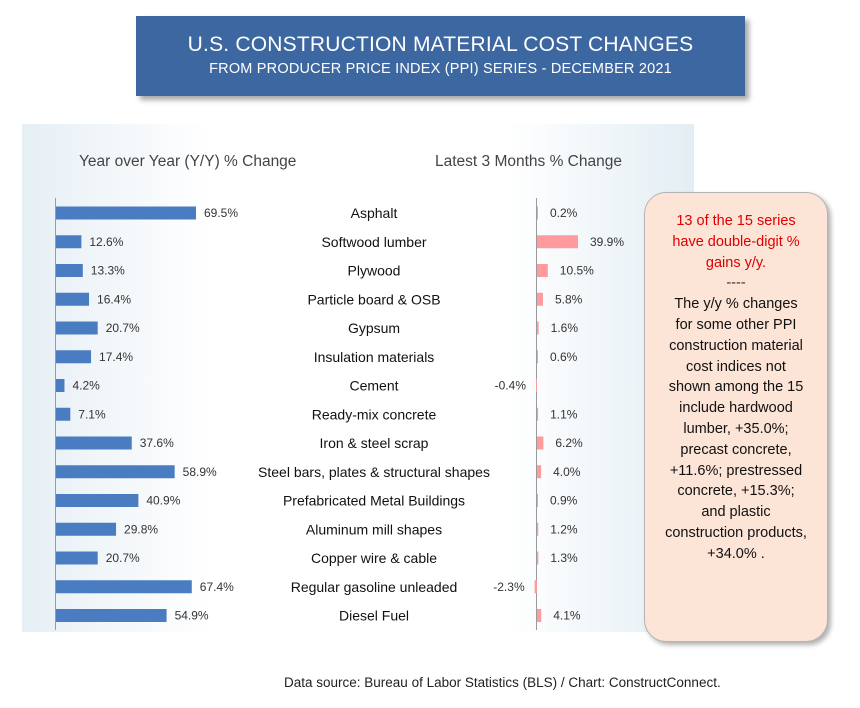 The height and width of the screenshot is (708, 860). What do you see at coordinates (374, 472) in the screenshot?
I see `category-label: Steel bars, plates & structural shapes` at bounding box center [374, 472].